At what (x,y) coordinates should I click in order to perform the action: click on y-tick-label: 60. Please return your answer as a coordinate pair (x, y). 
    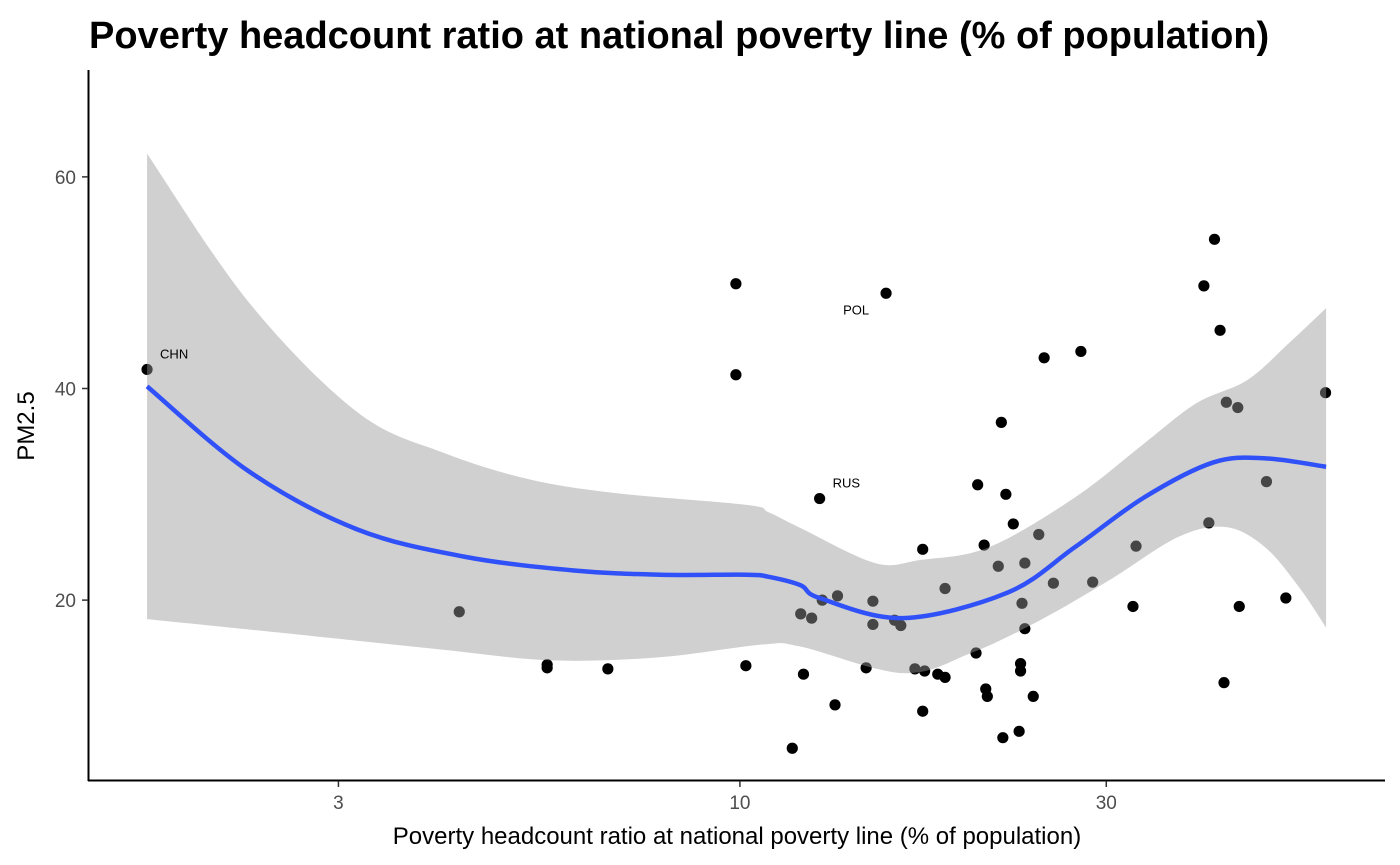
    Looking at the image, I should click on (65, 178).